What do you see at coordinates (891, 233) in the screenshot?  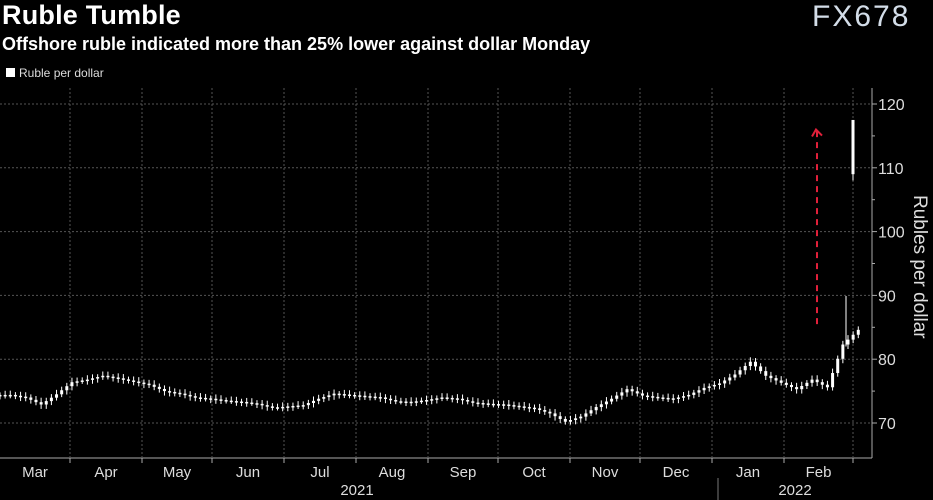 I see `y-tick-label: 100` at bounding box center [891, 233].